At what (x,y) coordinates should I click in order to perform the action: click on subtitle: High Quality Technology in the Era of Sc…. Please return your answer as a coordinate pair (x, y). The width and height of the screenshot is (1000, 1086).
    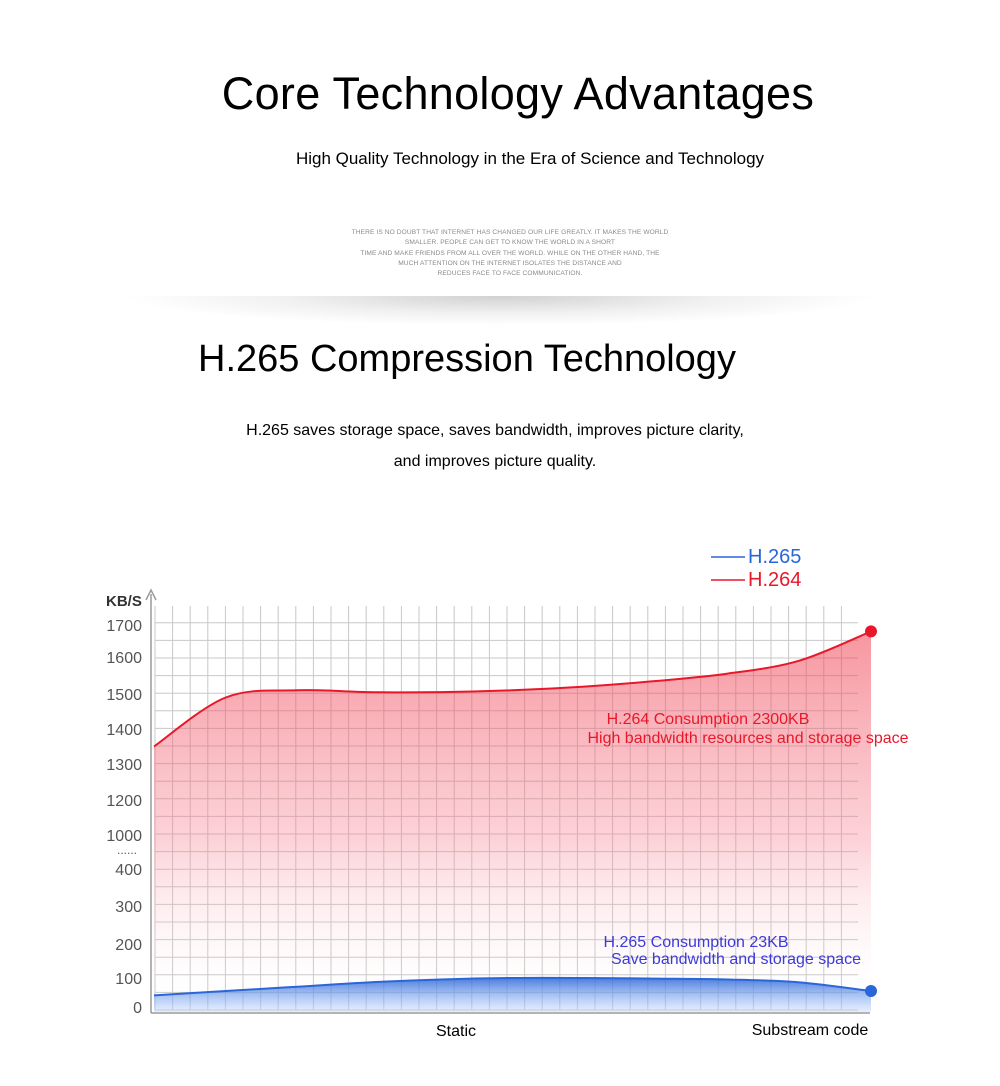
    Looking at the image, I should click on (530, 158).